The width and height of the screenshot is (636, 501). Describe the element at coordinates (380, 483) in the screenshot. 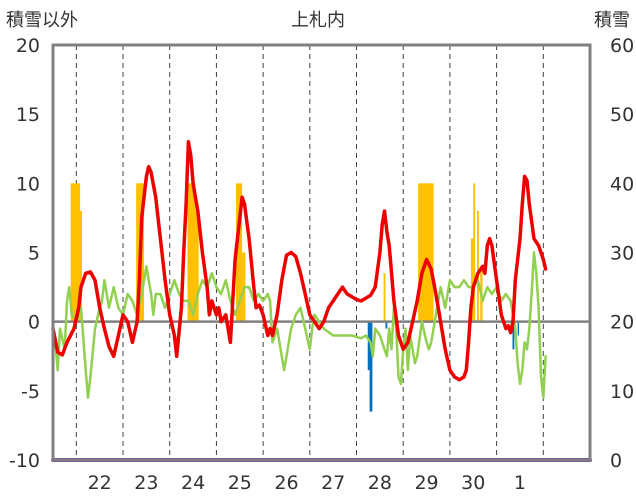

I see `x-tick-label: 28` at that location.